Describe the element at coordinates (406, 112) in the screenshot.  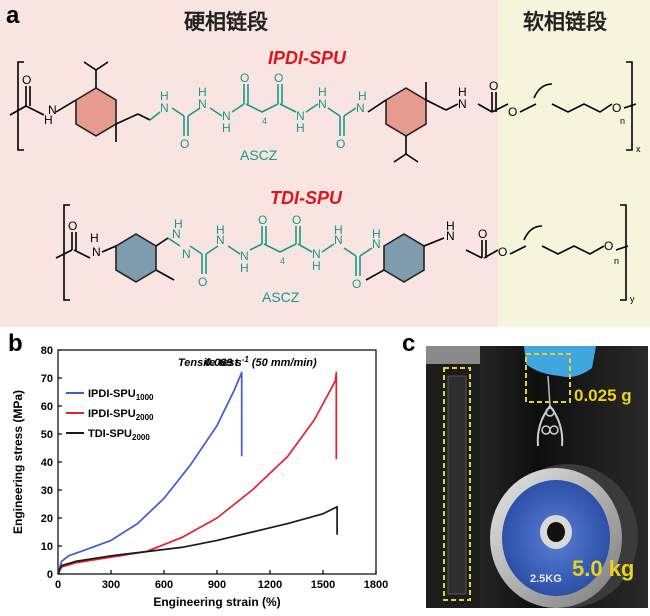
I see `ipdi-ring-right` at that location.